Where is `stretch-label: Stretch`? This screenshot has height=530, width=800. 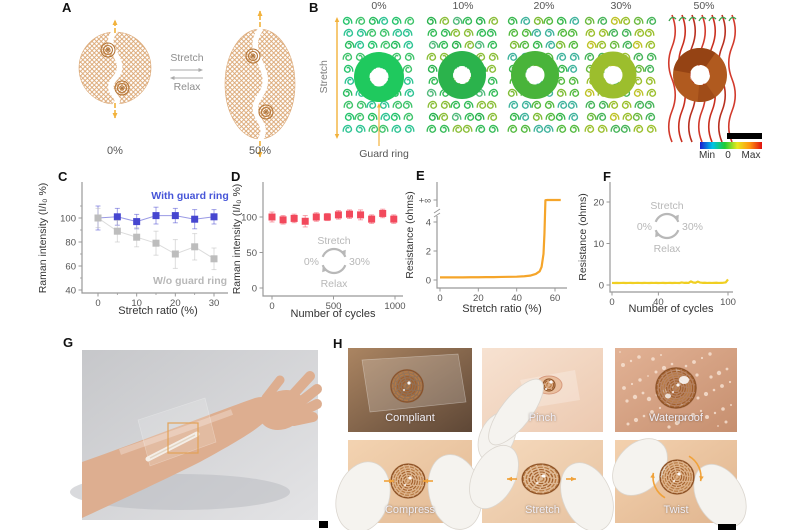 stretch-label: Stretch is located at coordinates (187, 58).